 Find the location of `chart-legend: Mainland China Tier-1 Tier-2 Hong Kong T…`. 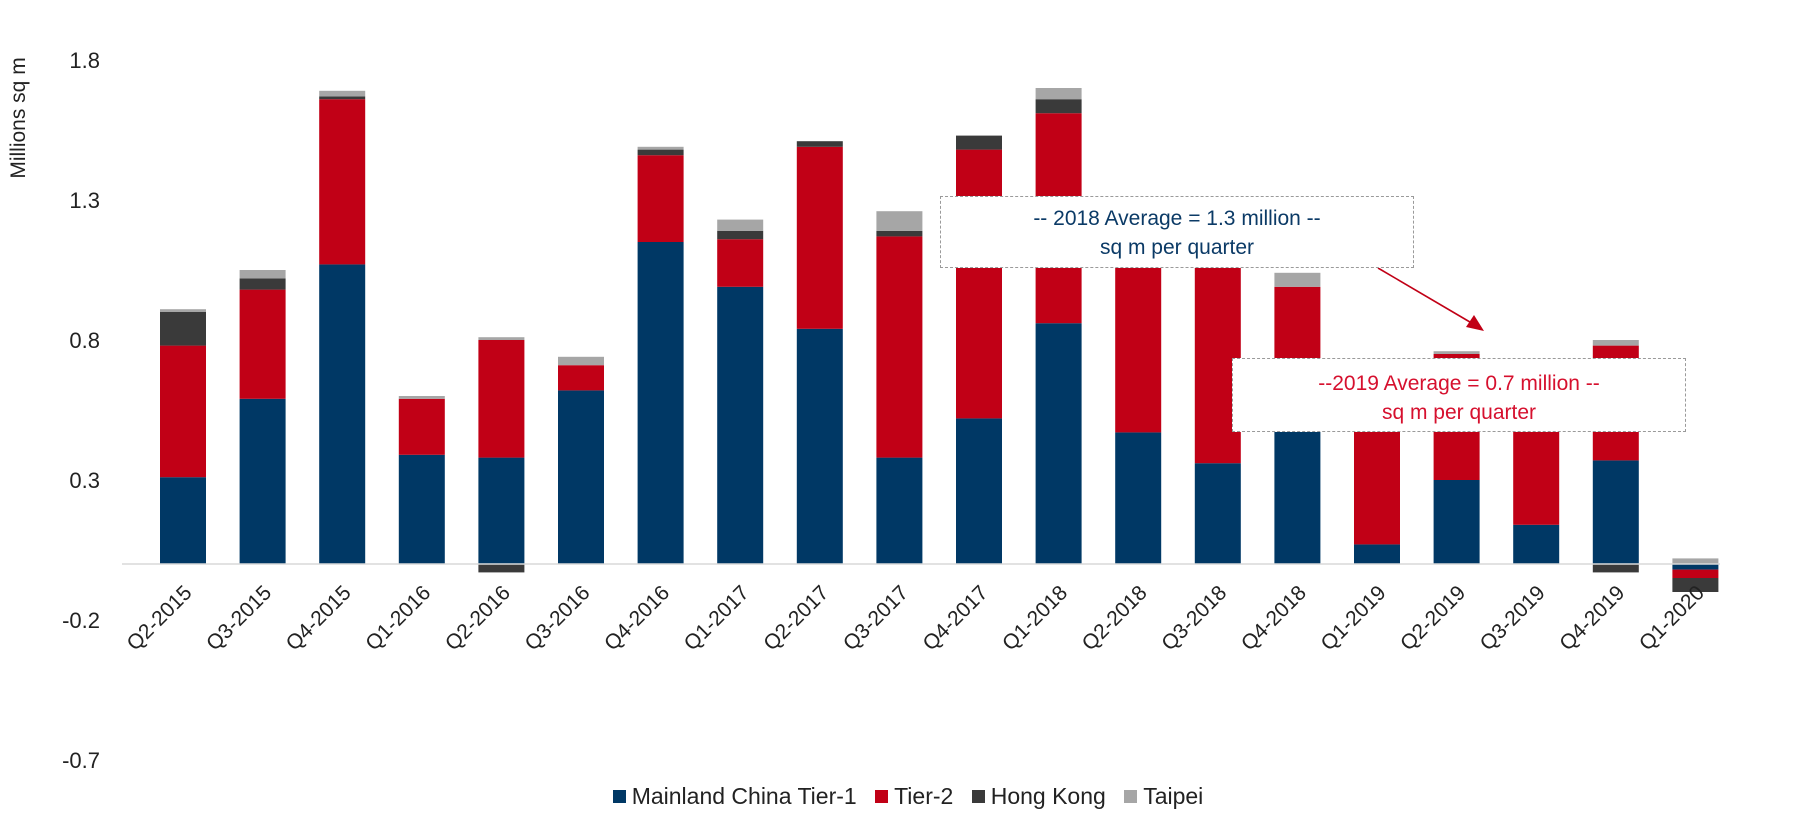

chart-legend: Mainland China Tier-1 Tier-2 Hong Kong T… is located at coordinates (908, 796).